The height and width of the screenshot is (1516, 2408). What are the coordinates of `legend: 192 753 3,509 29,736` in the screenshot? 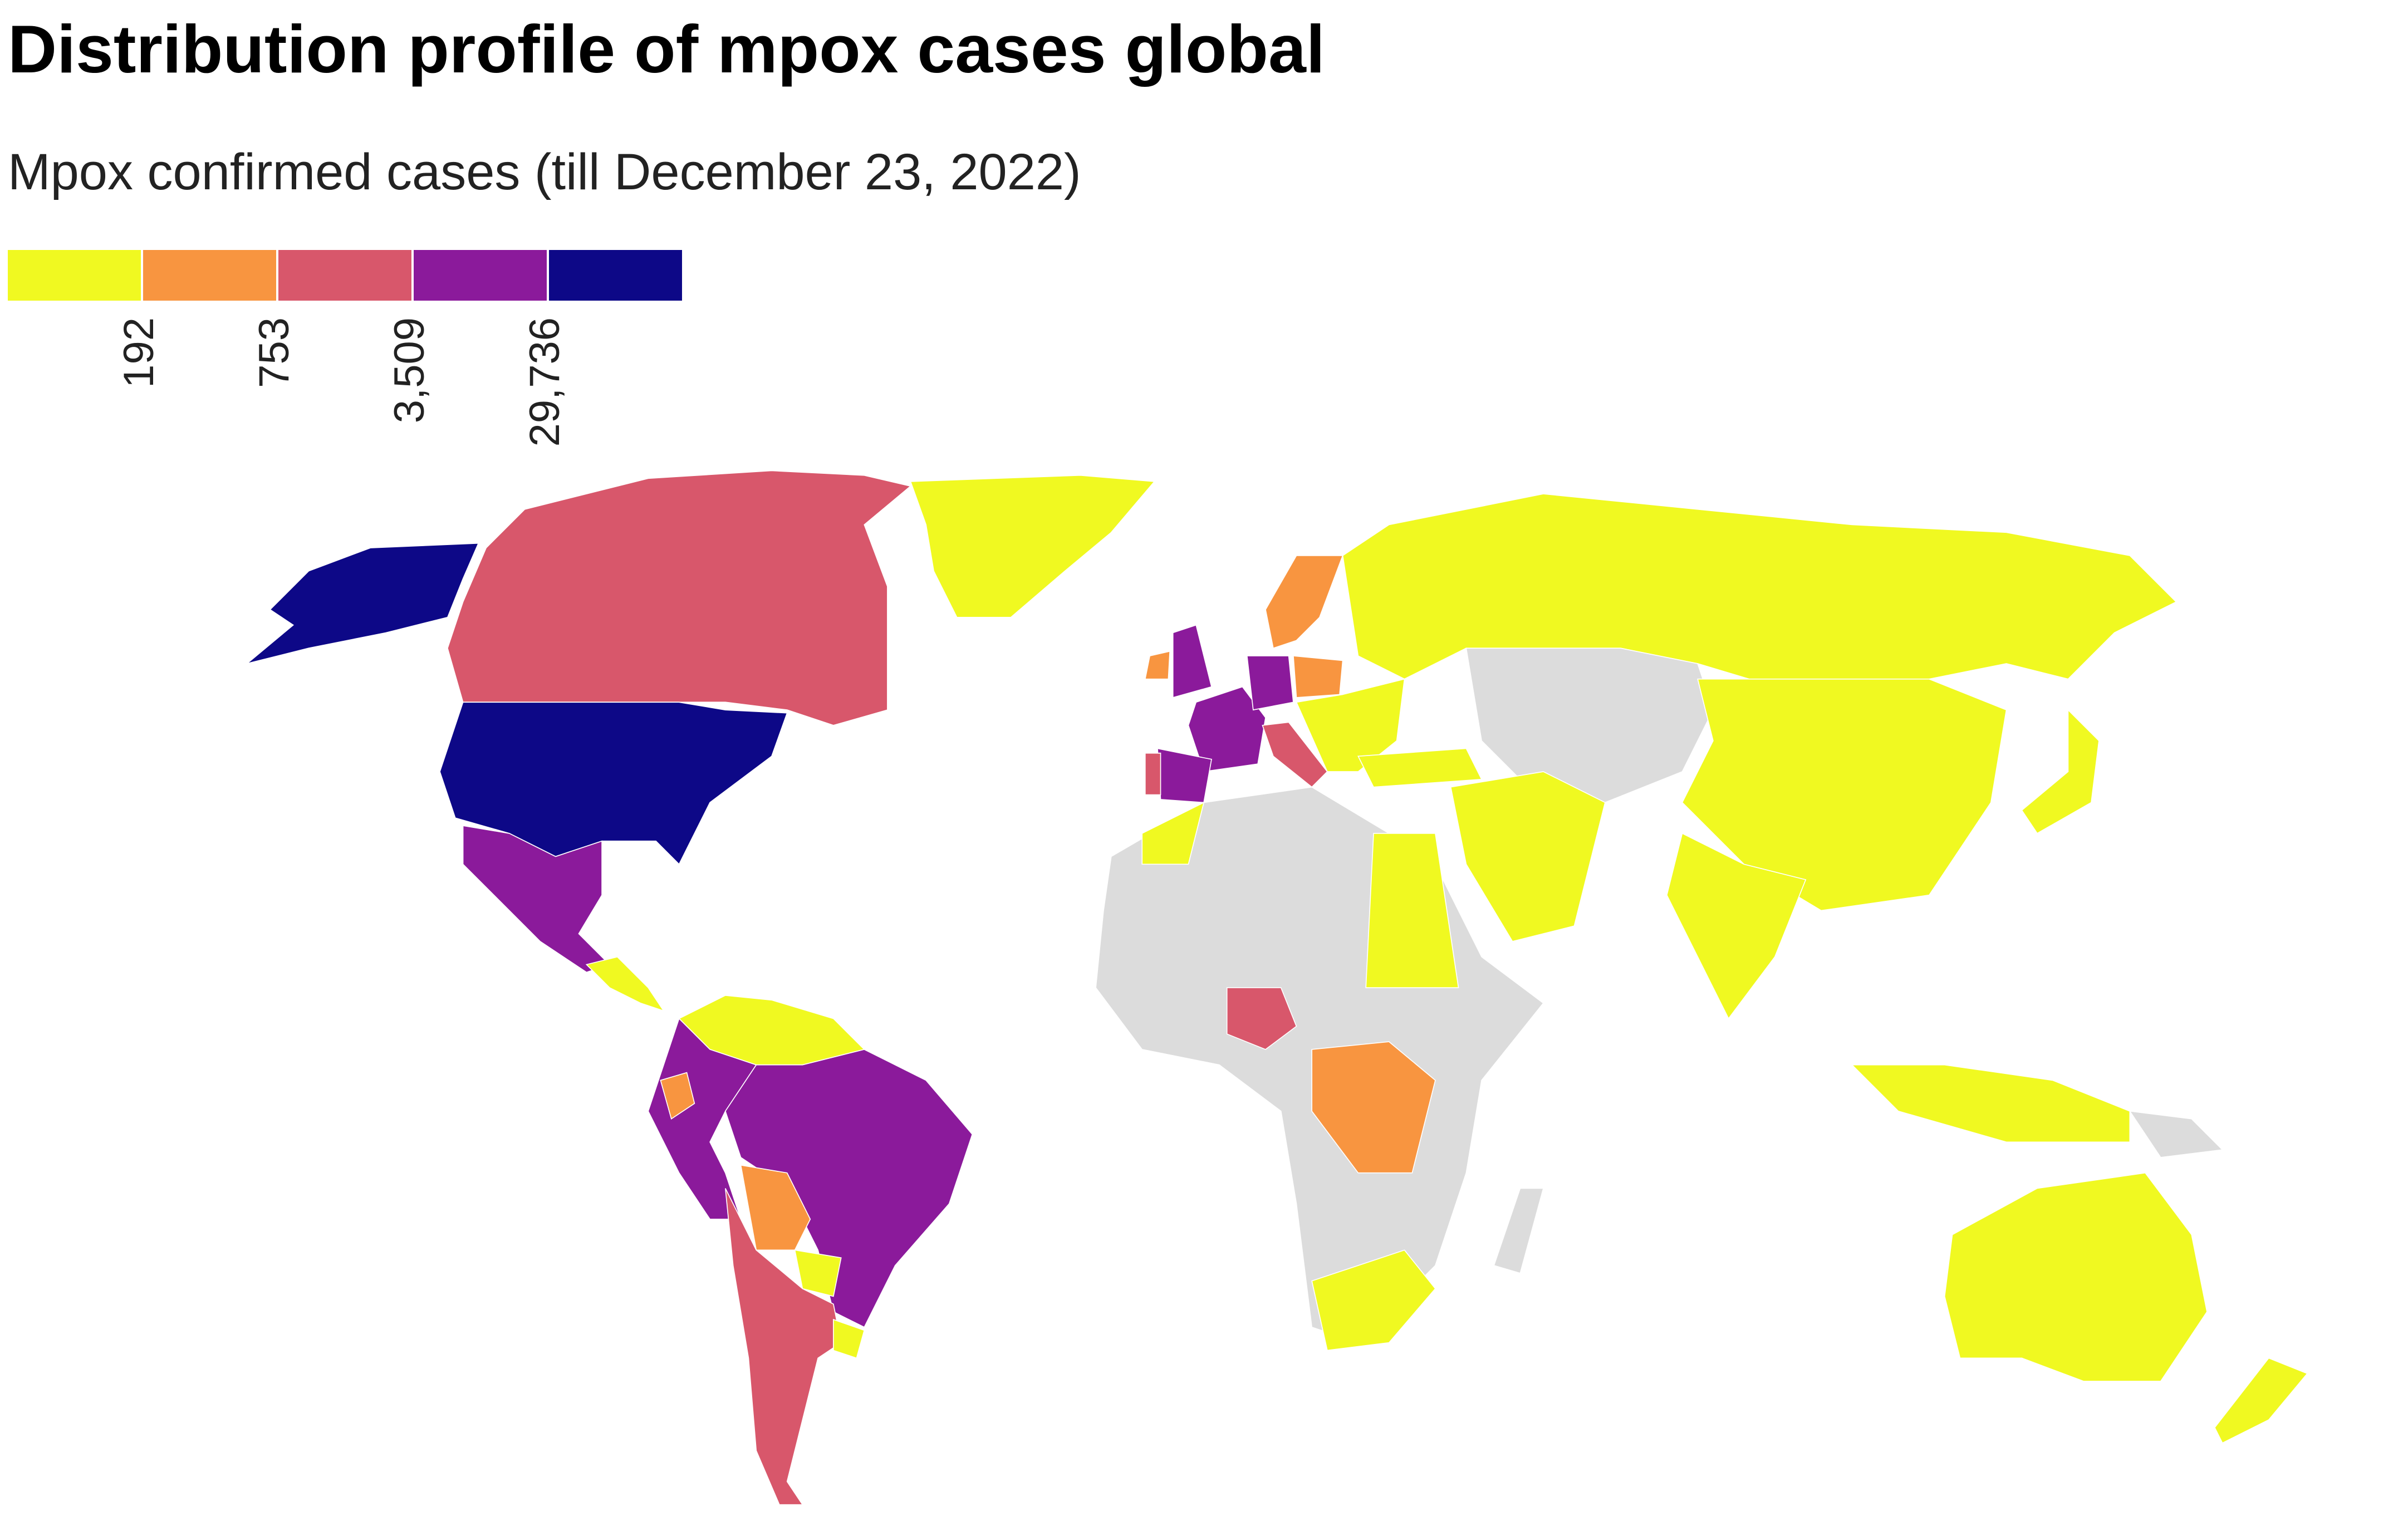 It's located at (345, 348).